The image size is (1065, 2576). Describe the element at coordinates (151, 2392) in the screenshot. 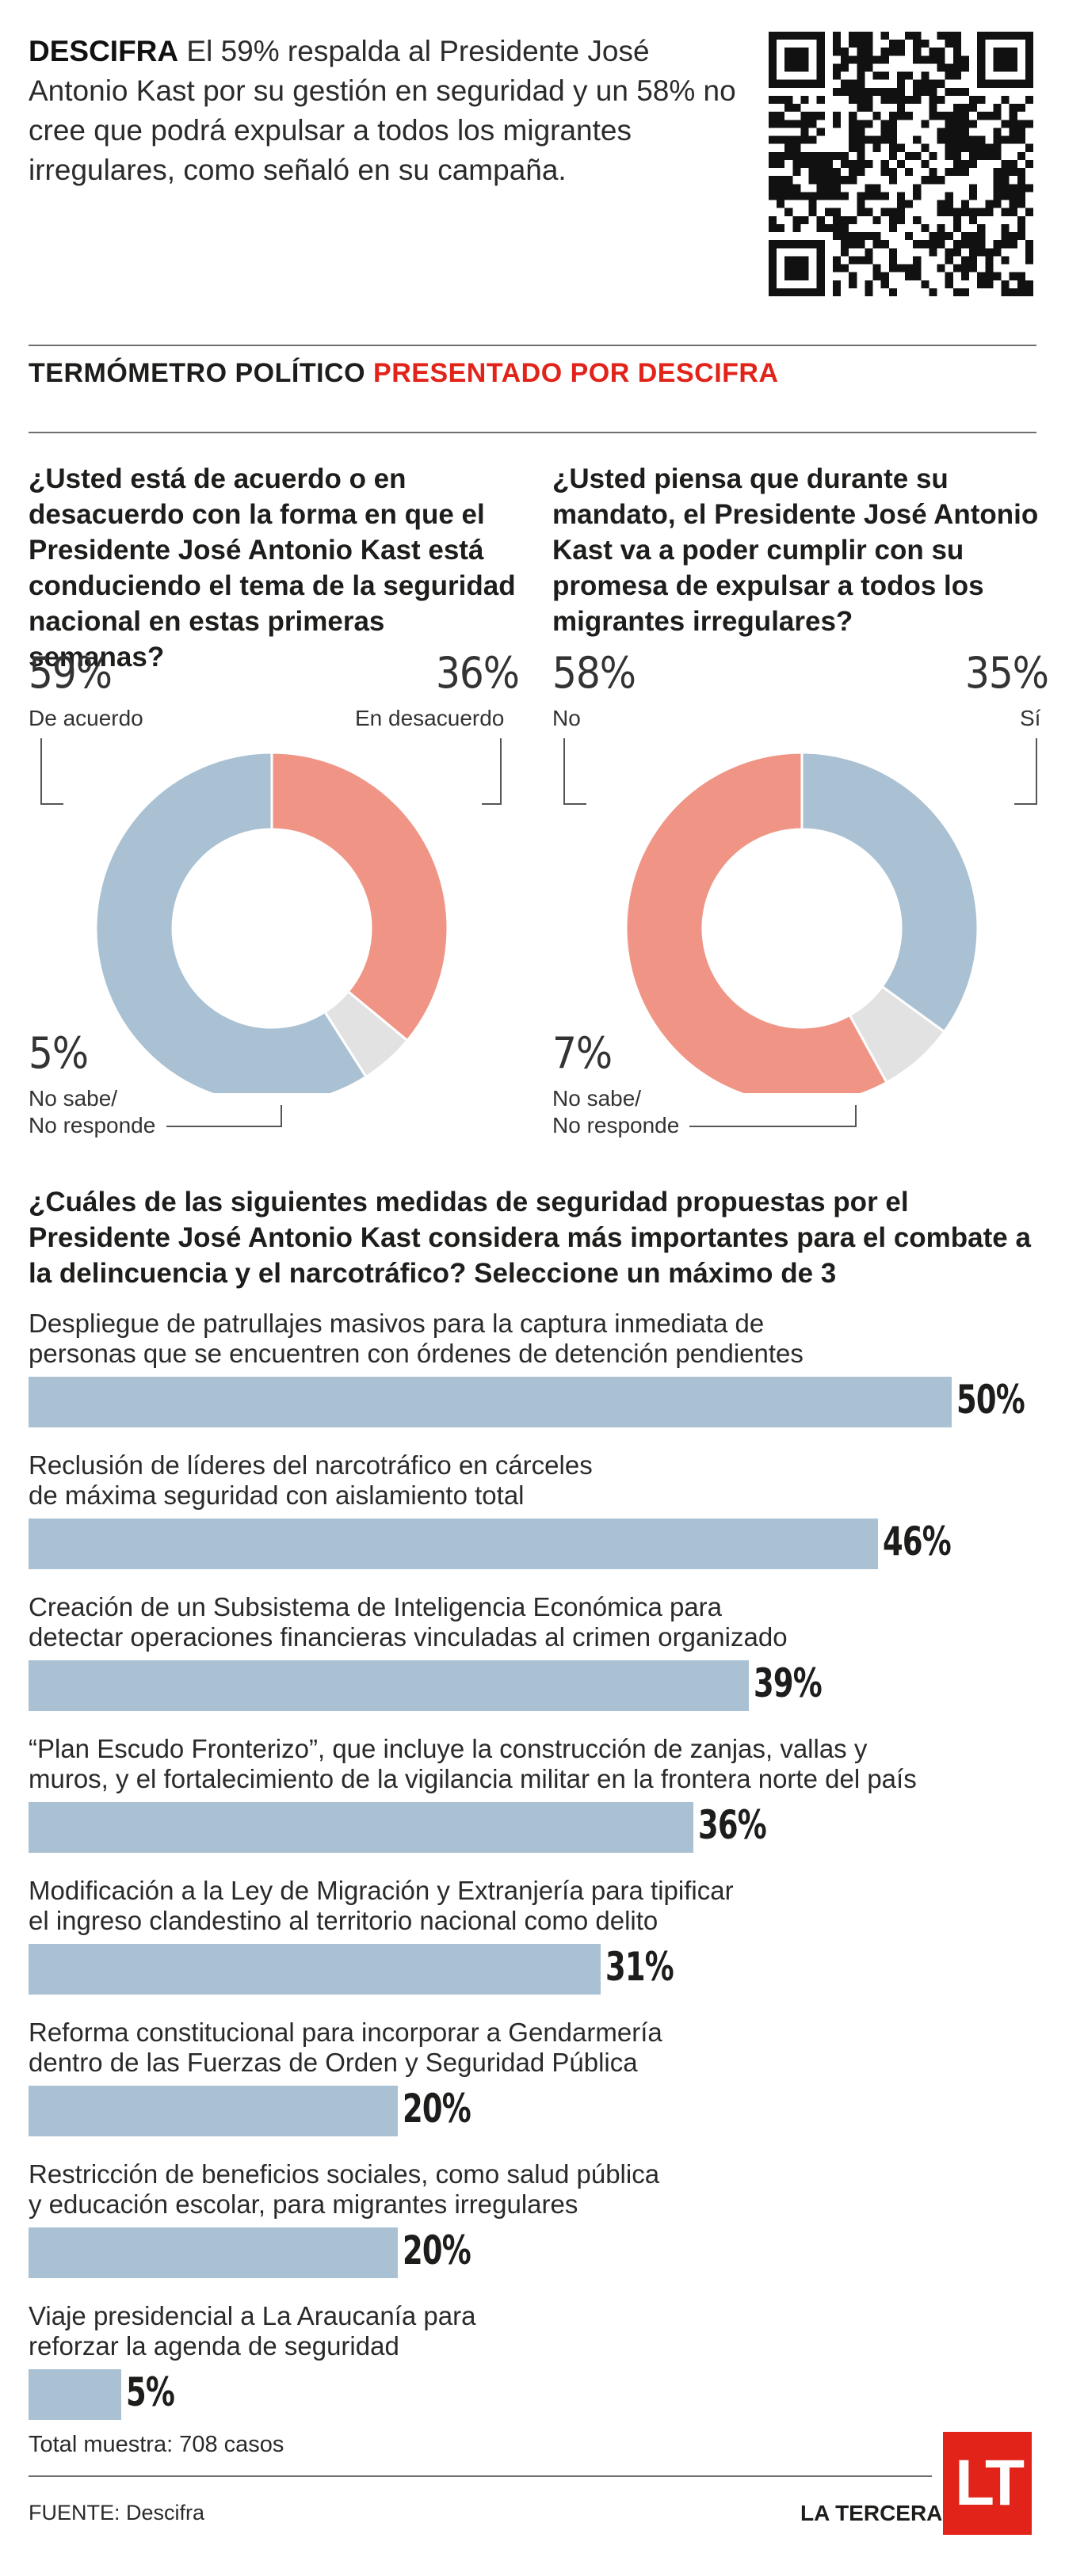

I see `bar-value-7: 5%` at that location.